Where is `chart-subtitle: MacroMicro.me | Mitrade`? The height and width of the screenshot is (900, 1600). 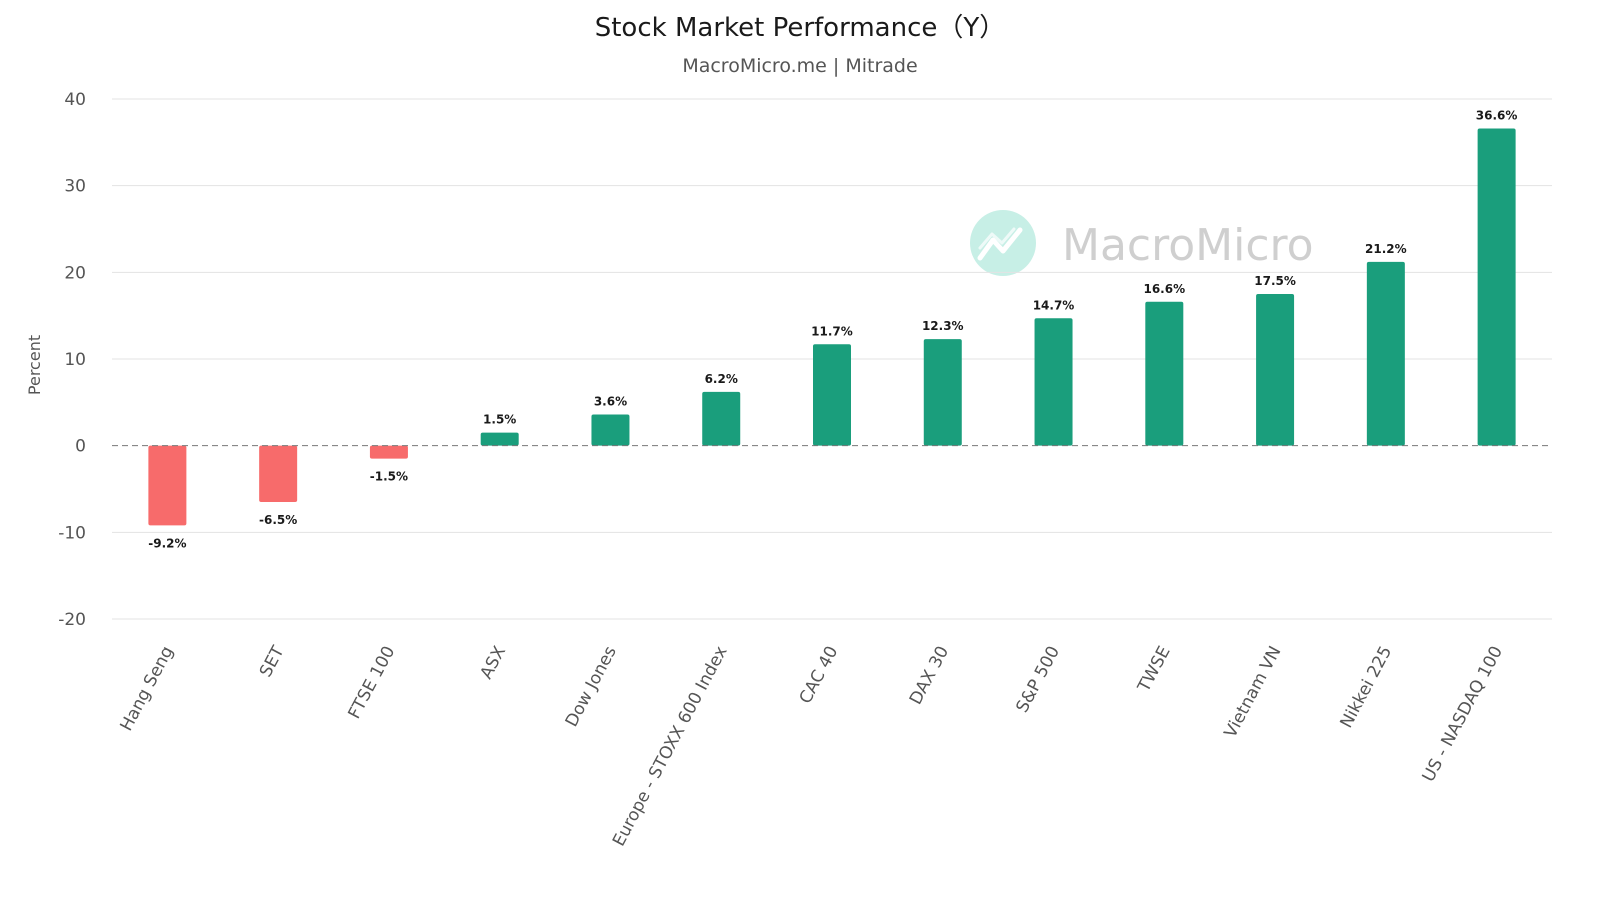 chart-subtitle: MacroMicro.me | Mitrade is located at coordinates (799, 66).